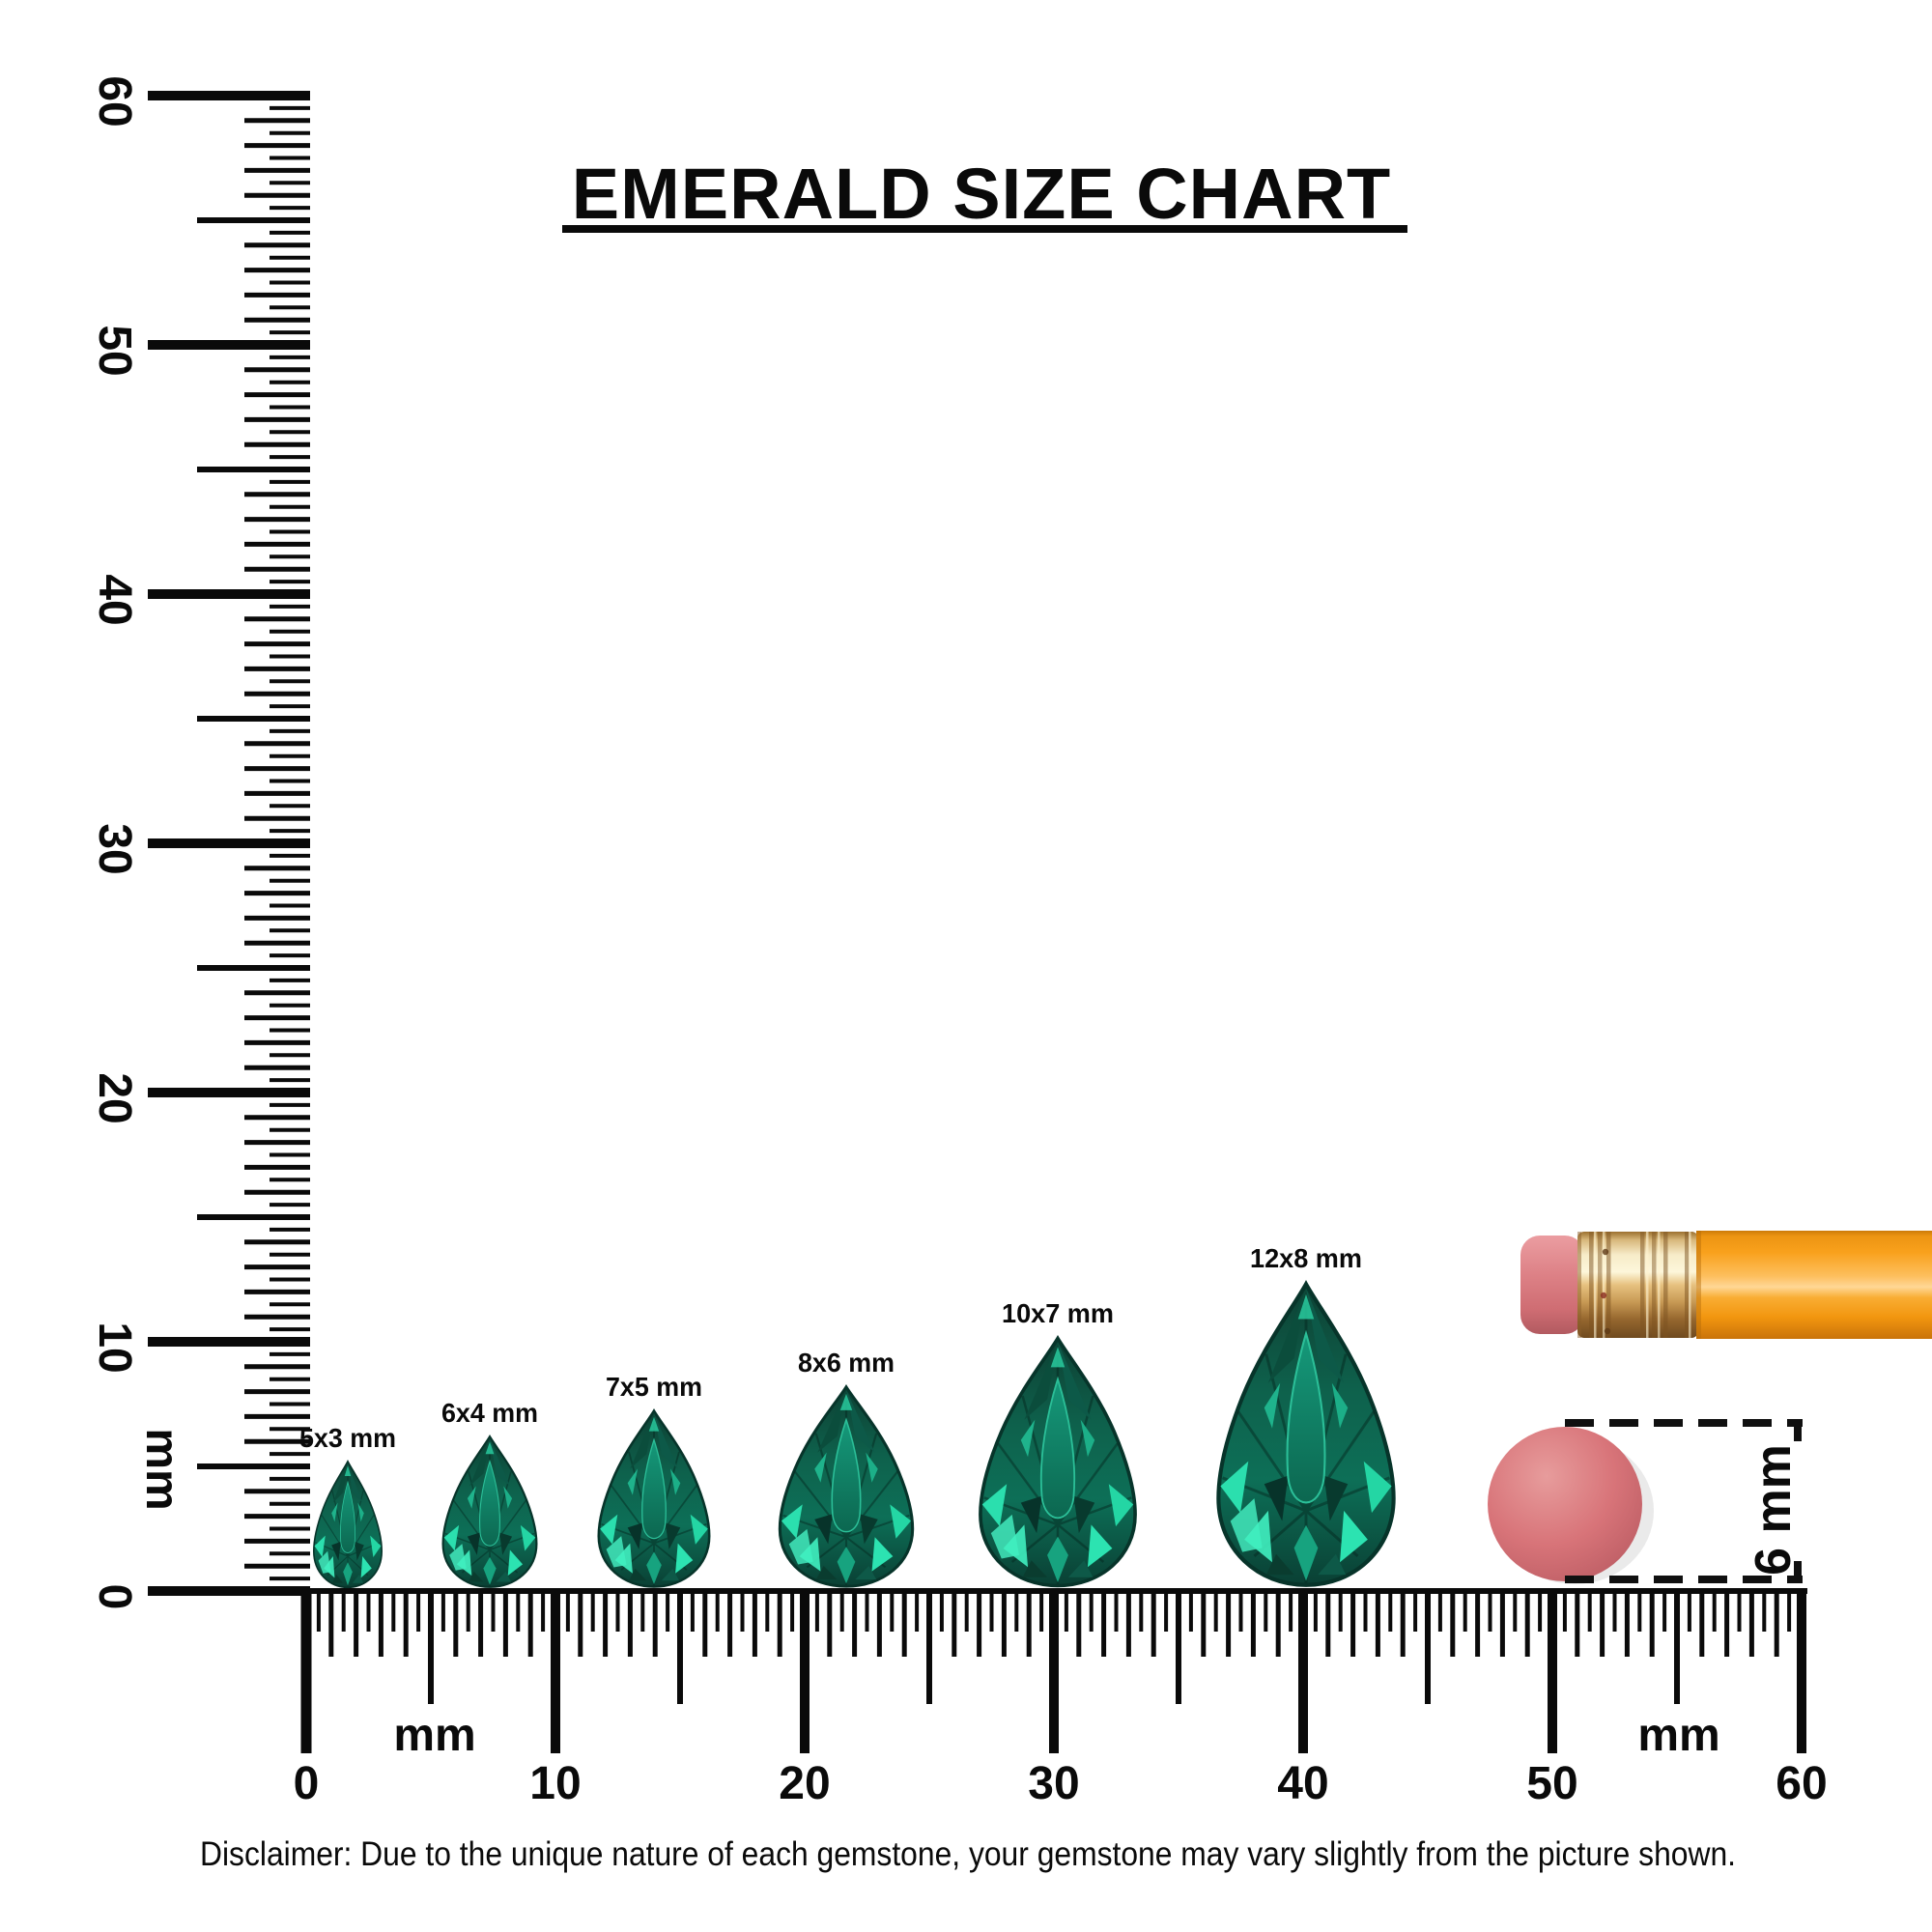 The image size is (1932, 1932). I want to click on v-ruler-label-10: 10, so click(114, 1347).